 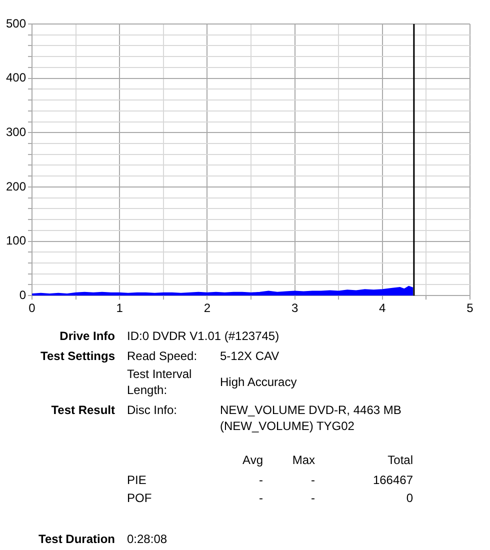 What do you see at coordinates (147, 539) in the screenshot?
I see `text: 0:28:08` at bounding box center [147, 539].